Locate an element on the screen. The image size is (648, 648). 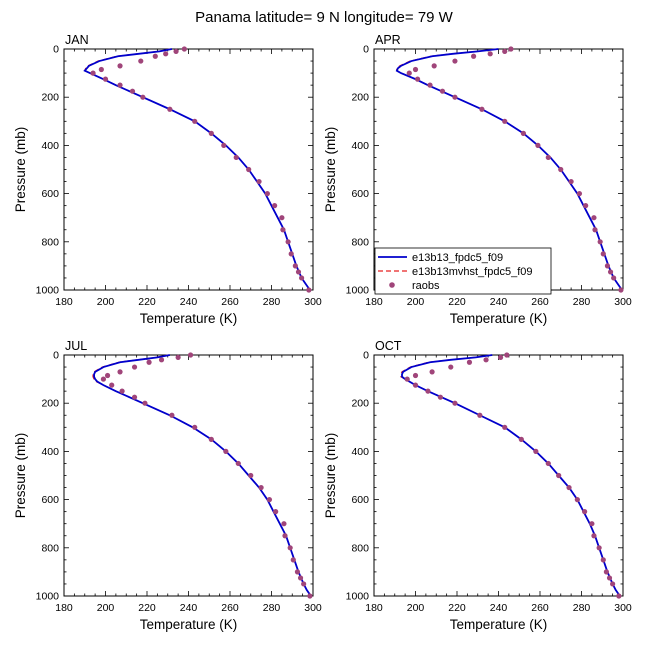
legend-label: raobs is located at coordinates (426, 286).